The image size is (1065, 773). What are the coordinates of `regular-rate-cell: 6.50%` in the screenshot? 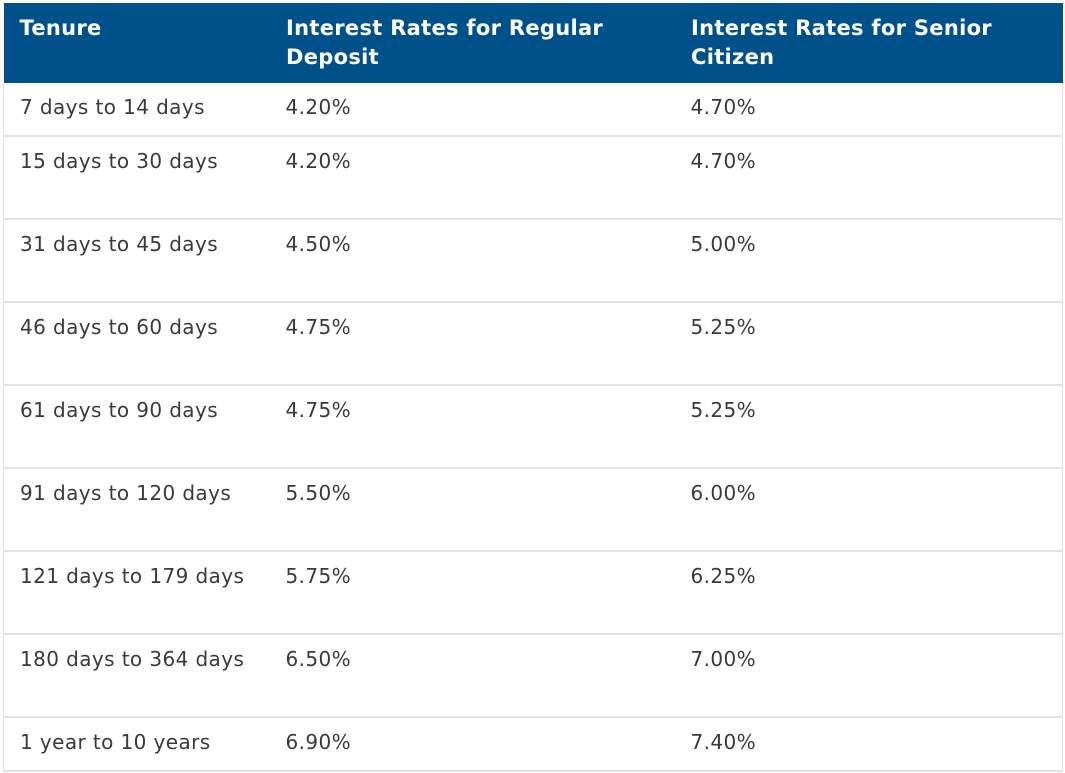 It's located at (318, 659).